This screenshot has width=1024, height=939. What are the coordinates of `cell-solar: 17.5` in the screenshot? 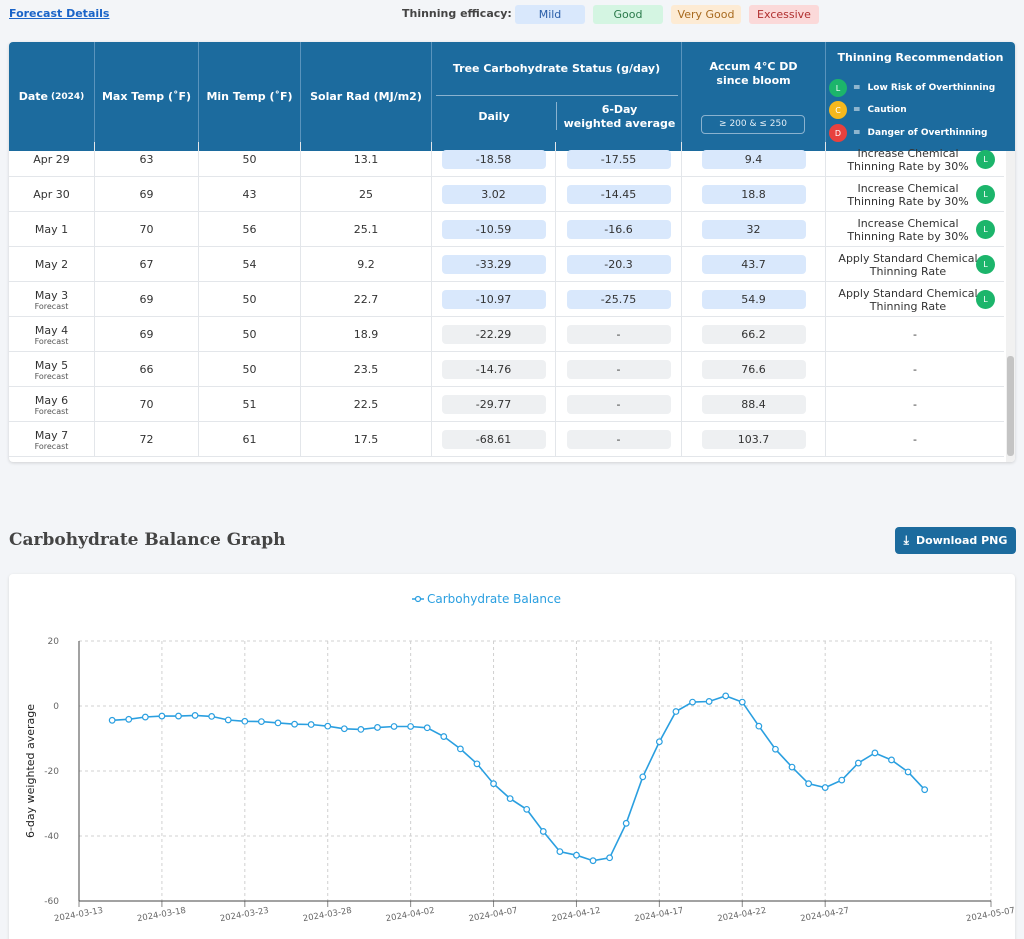 It's located at (366, 439).